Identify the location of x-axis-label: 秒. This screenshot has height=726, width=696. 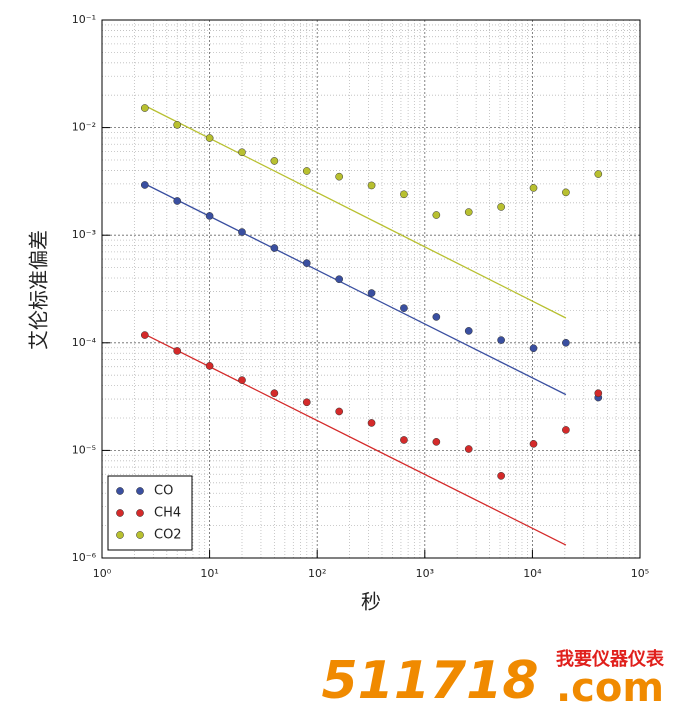
(371, 602).